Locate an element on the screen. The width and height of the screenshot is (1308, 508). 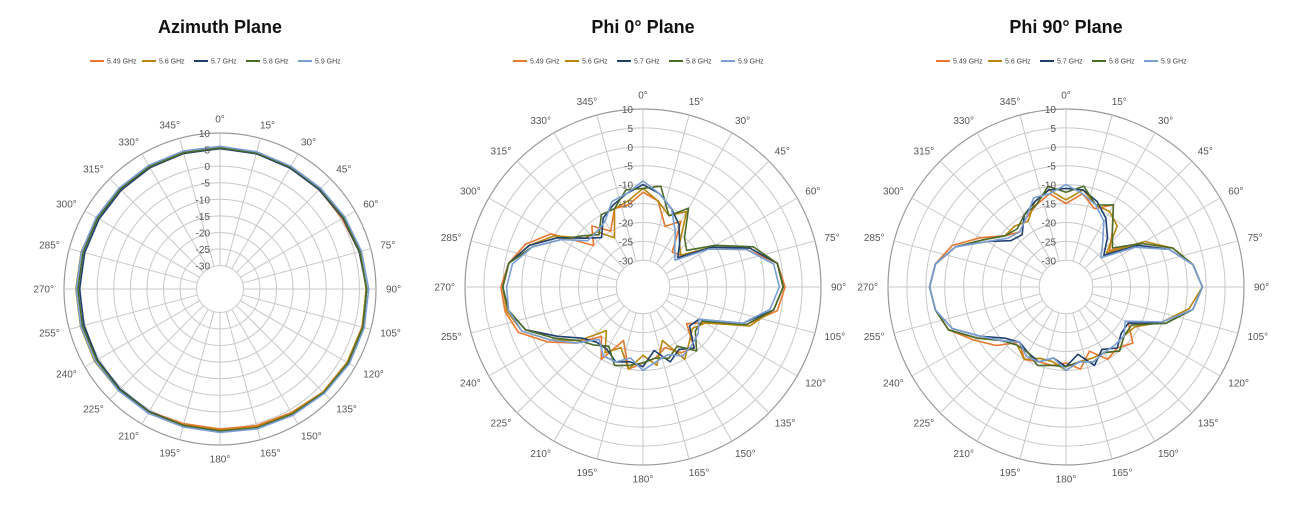
r-tick-label: -5 is located at coordinates (1051, 167).